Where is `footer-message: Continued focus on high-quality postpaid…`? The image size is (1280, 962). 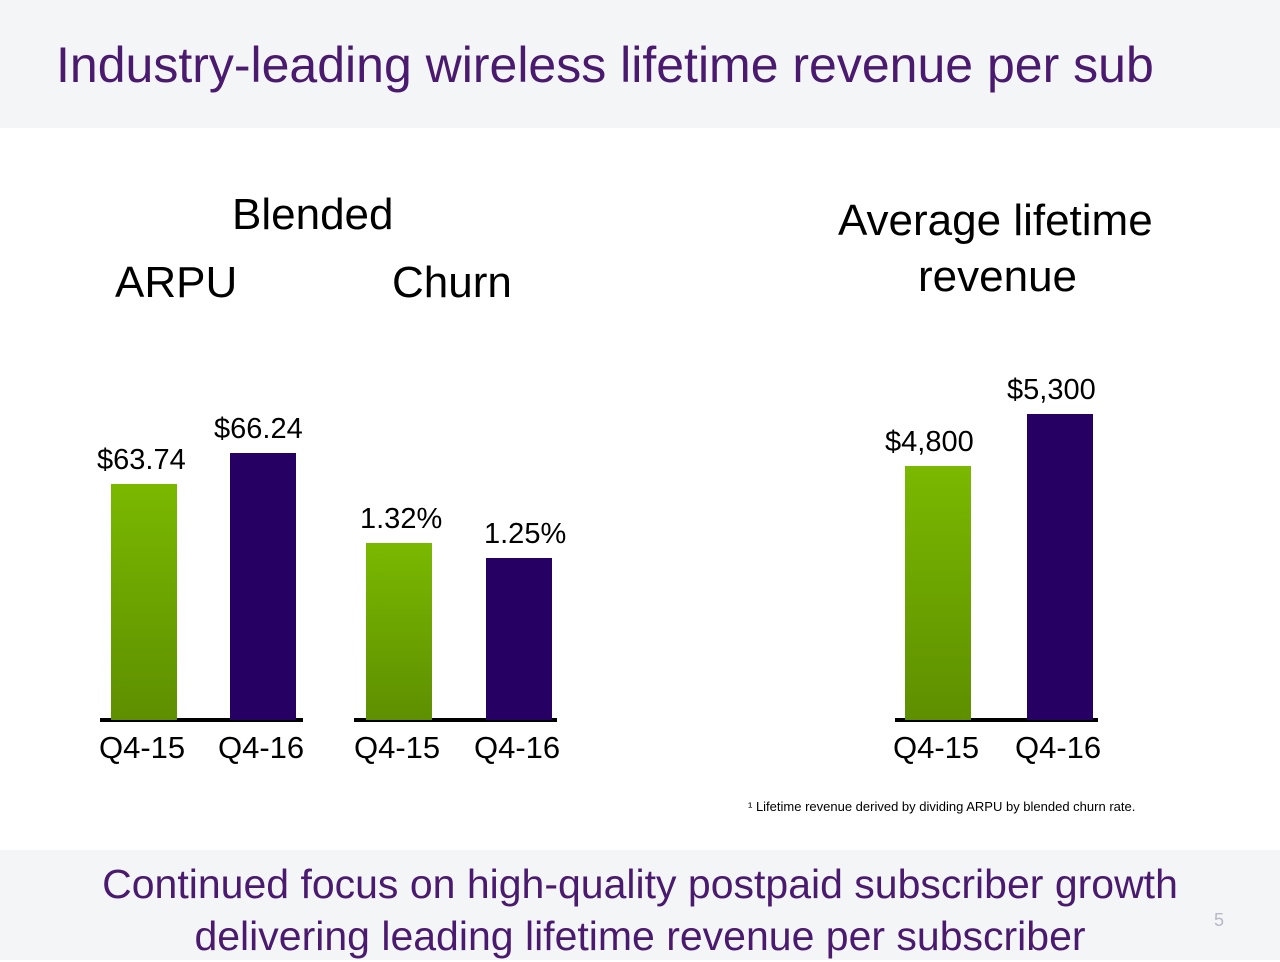
footer-message: Continued focus on high-quality postpaid… is located at coordinates (640, 910).